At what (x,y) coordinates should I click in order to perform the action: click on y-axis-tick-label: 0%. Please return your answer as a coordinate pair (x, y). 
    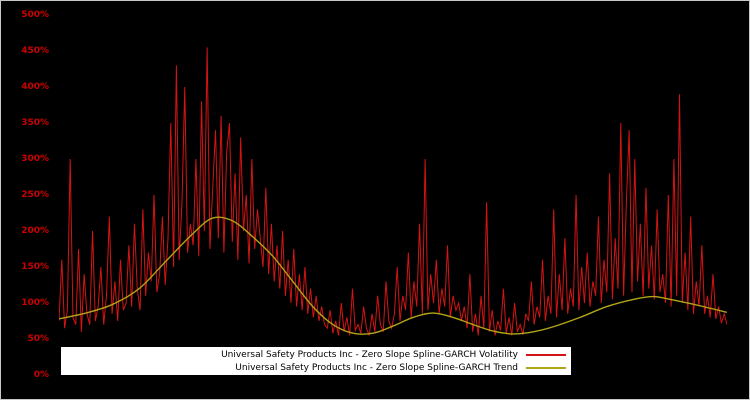
    Looking at the image, I should click on (41, 375).